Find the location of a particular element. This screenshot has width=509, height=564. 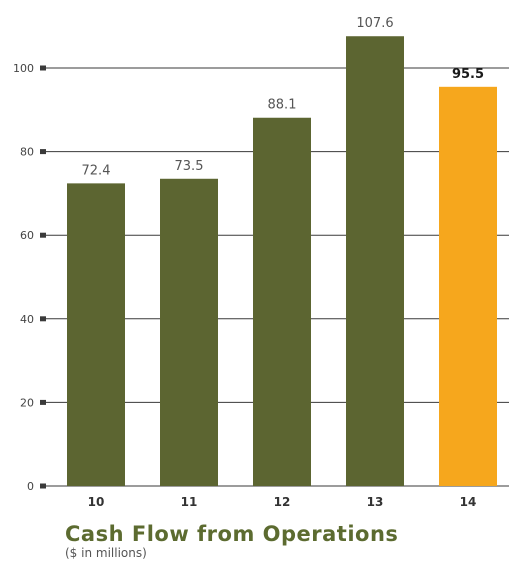

value-label-10: 72.4 is located at coordinates (96, 170).